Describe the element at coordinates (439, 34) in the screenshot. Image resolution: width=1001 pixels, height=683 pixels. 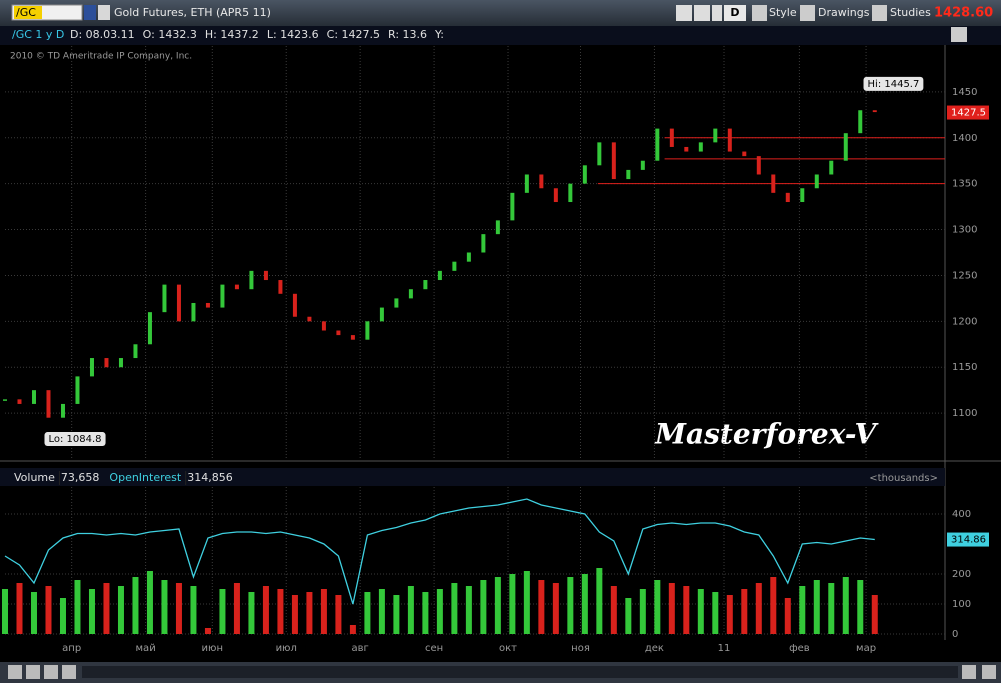
I see `info-field: Y:` at that location.